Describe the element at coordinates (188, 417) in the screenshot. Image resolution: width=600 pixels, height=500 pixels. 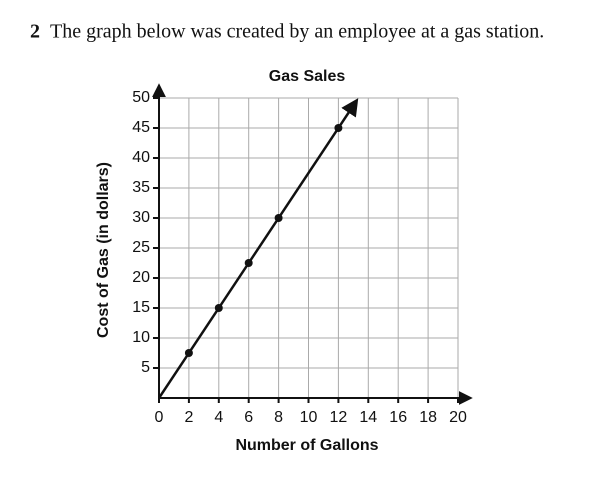
I see `x-tick-label: 2` at that location.